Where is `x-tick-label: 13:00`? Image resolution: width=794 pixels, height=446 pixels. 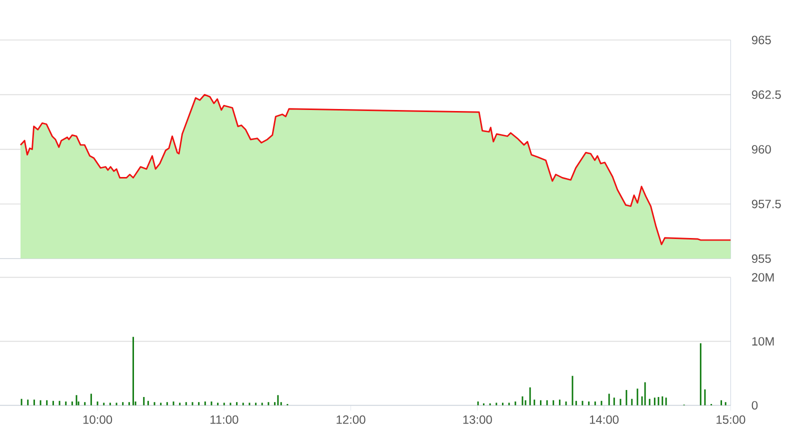 x-tick-label: 13:00 is located at coordinates (477, 419).